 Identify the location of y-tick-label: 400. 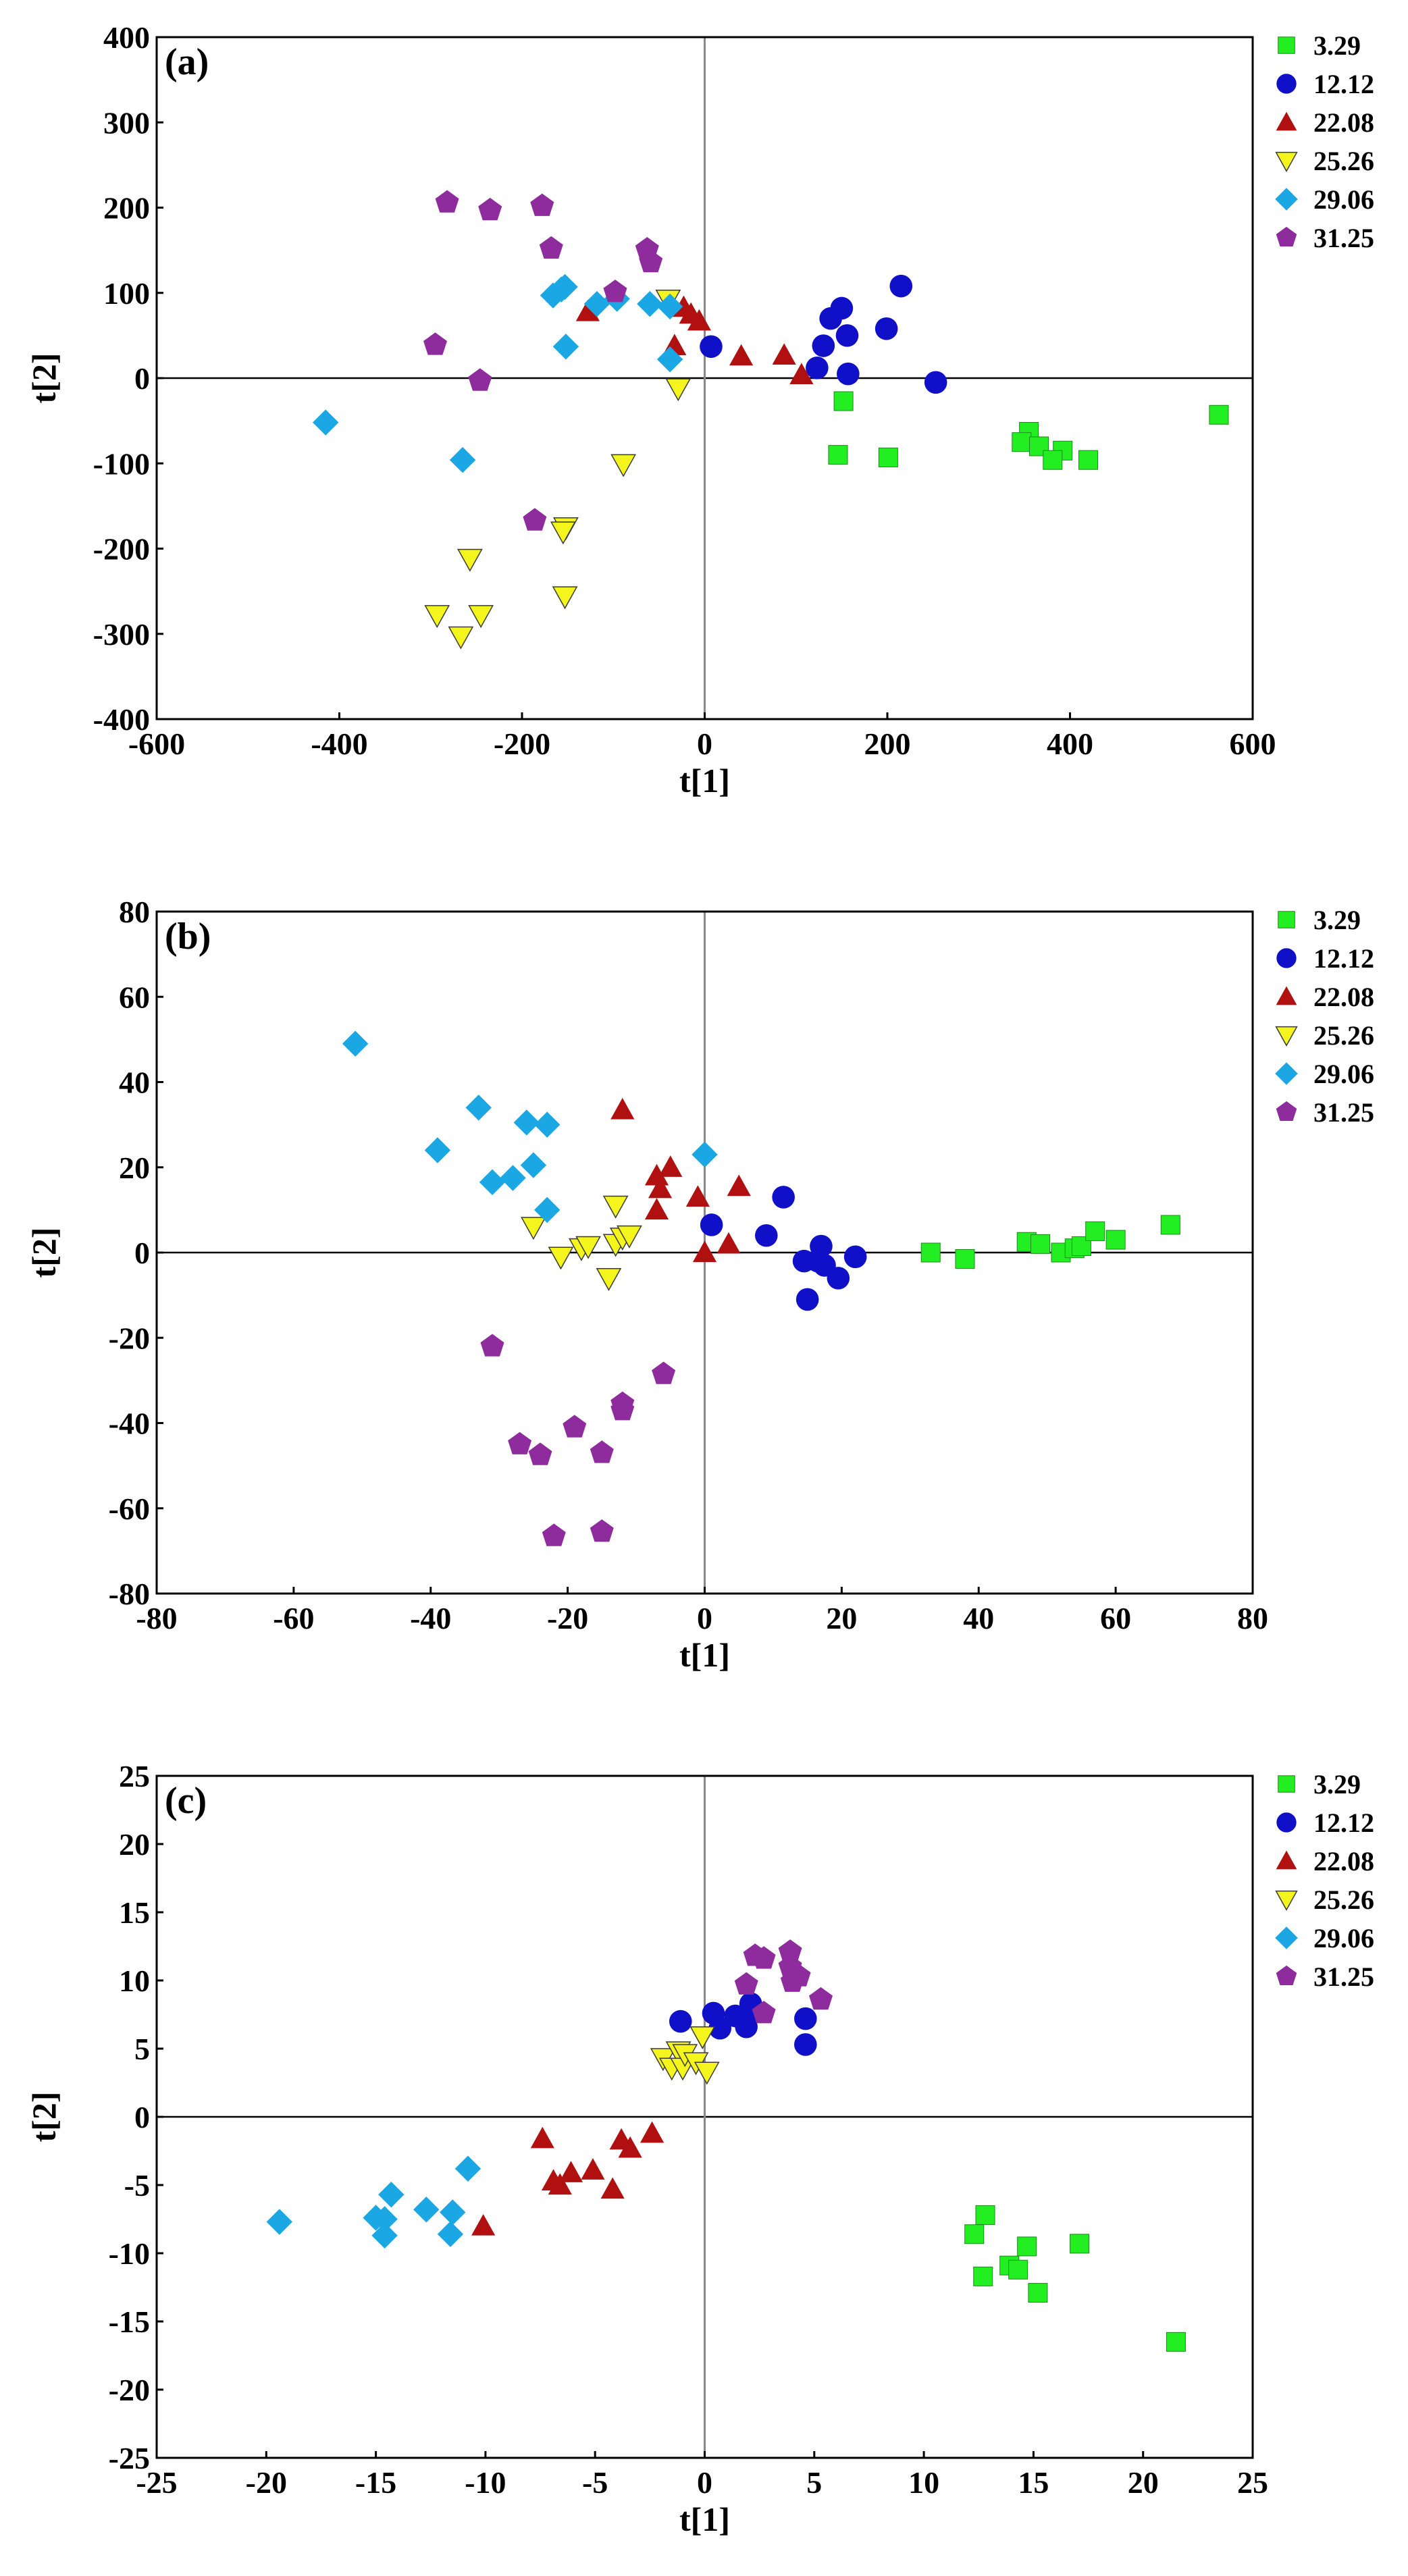
(127, 37).